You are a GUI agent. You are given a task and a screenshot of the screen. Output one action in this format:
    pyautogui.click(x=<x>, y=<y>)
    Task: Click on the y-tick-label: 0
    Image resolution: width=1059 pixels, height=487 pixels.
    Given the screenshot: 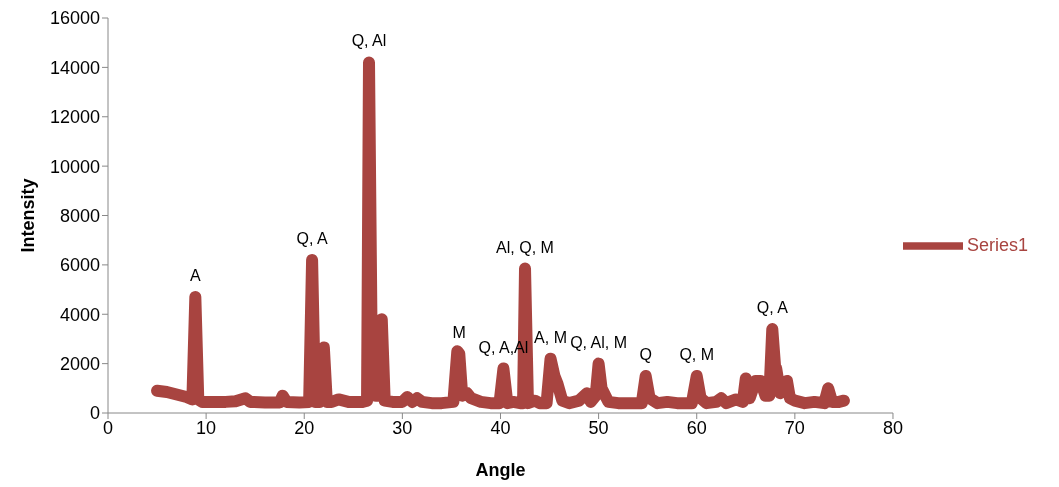 What is the action you would take?
    pyautogui.click(x=94, y=413)
    